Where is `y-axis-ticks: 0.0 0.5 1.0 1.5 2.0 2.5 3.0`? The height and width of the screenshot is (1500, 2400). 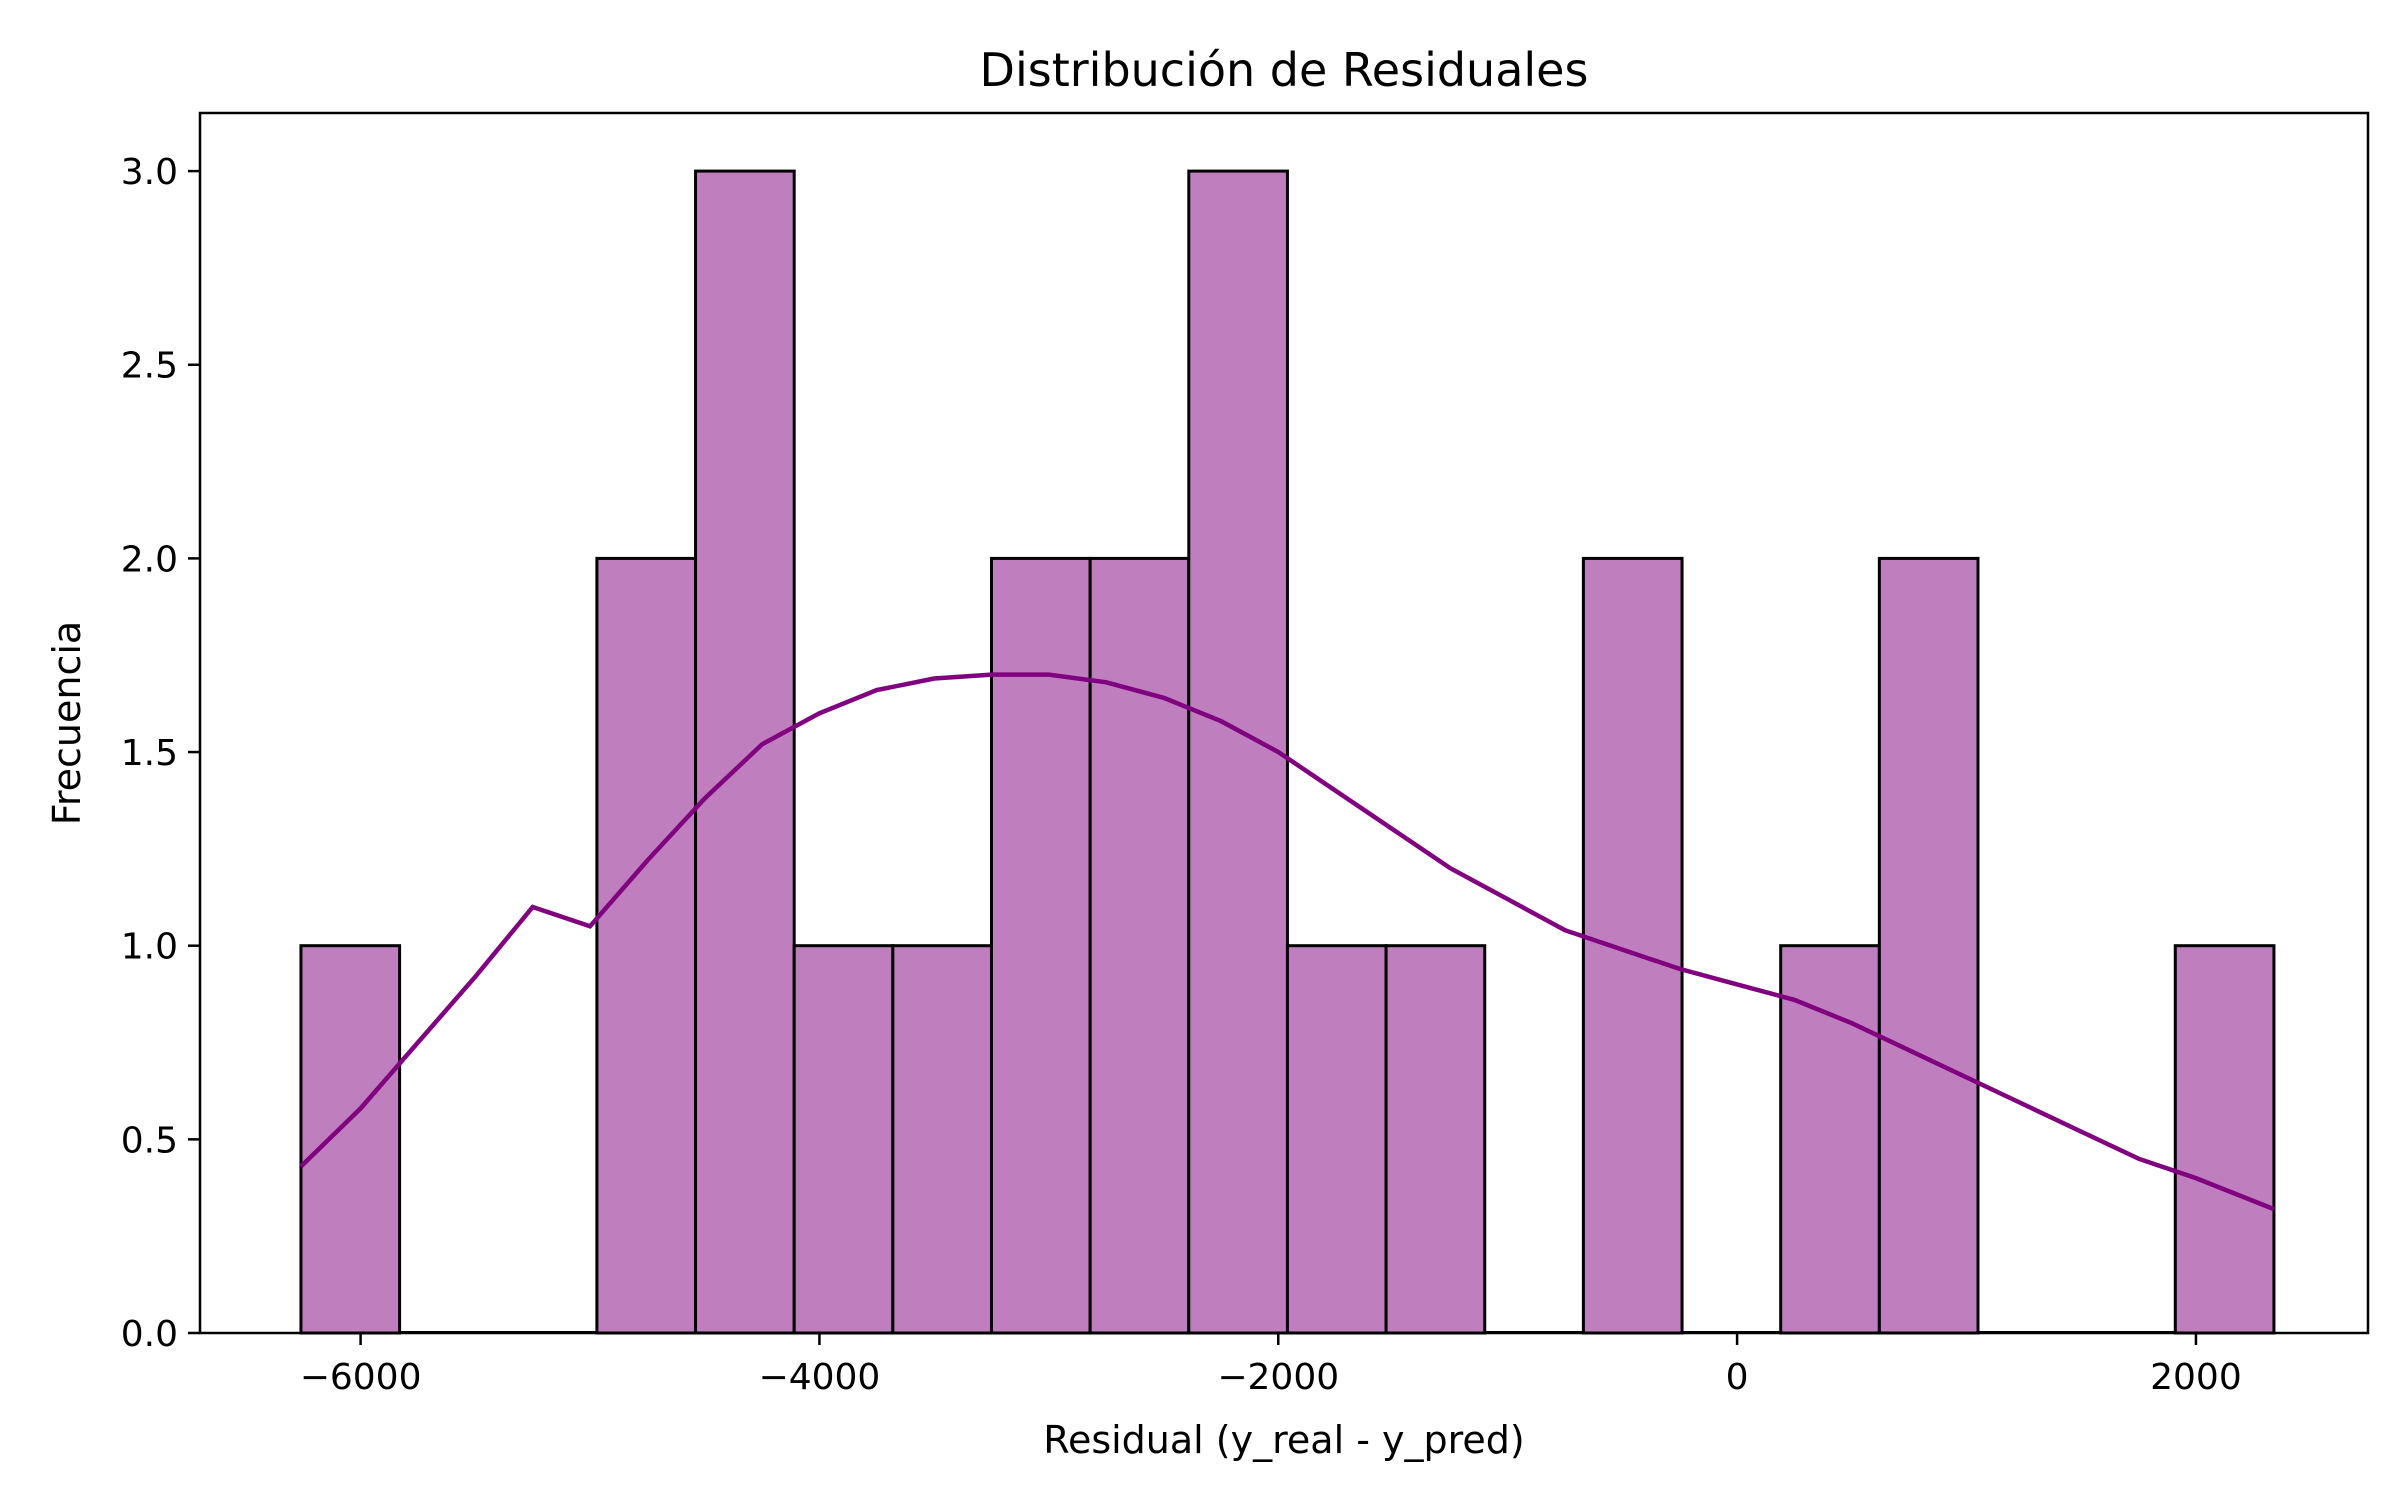 y-axis-ticks: 0.0 0.5 1.0 1.5 2.0 2.5 3.0 is located at coordinates (160, 753).